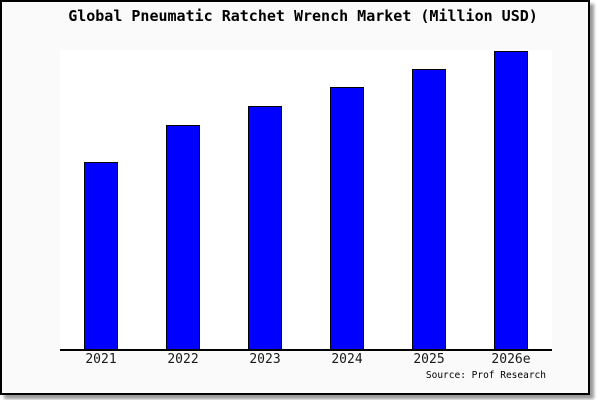 The height and width of the screenshot is (400, 600). Describe the element at coordinates (429, 359) in the screenshot. I see `x-tick-label-2025: 2025` at that location.